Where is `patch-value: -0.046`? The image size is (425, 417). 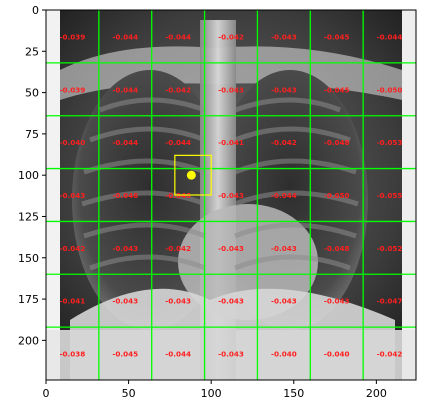 patch-value: -0.046 is located at coordinates (125, 195).